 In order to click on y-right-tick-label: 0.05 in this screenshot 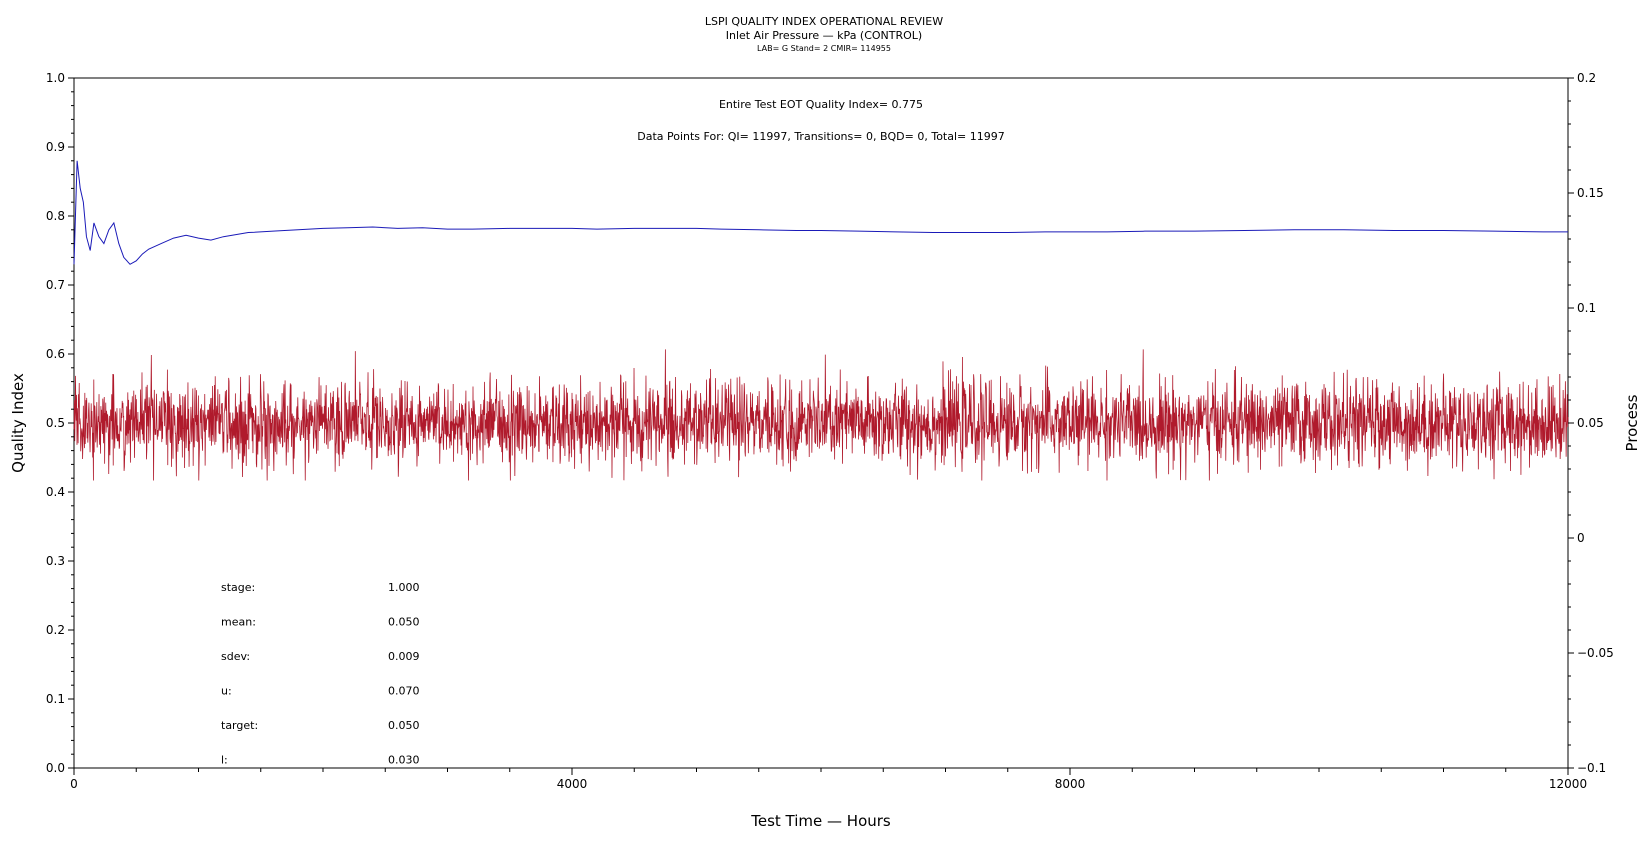, I will do `click(1590, 423)`.